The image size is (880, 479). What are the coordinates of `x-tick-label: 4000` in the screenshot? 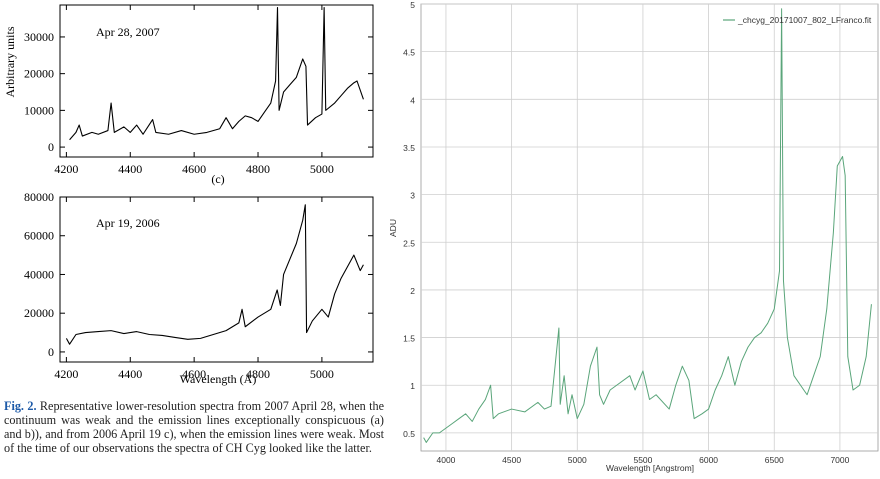 It's located at (445, 460).